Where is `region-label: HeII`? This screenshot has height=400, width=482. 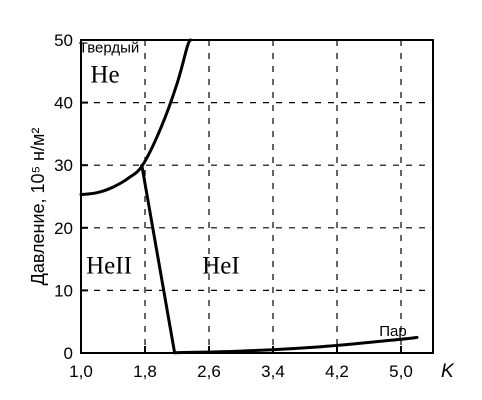
region-label: HeII is located at coordinates (109, 265).